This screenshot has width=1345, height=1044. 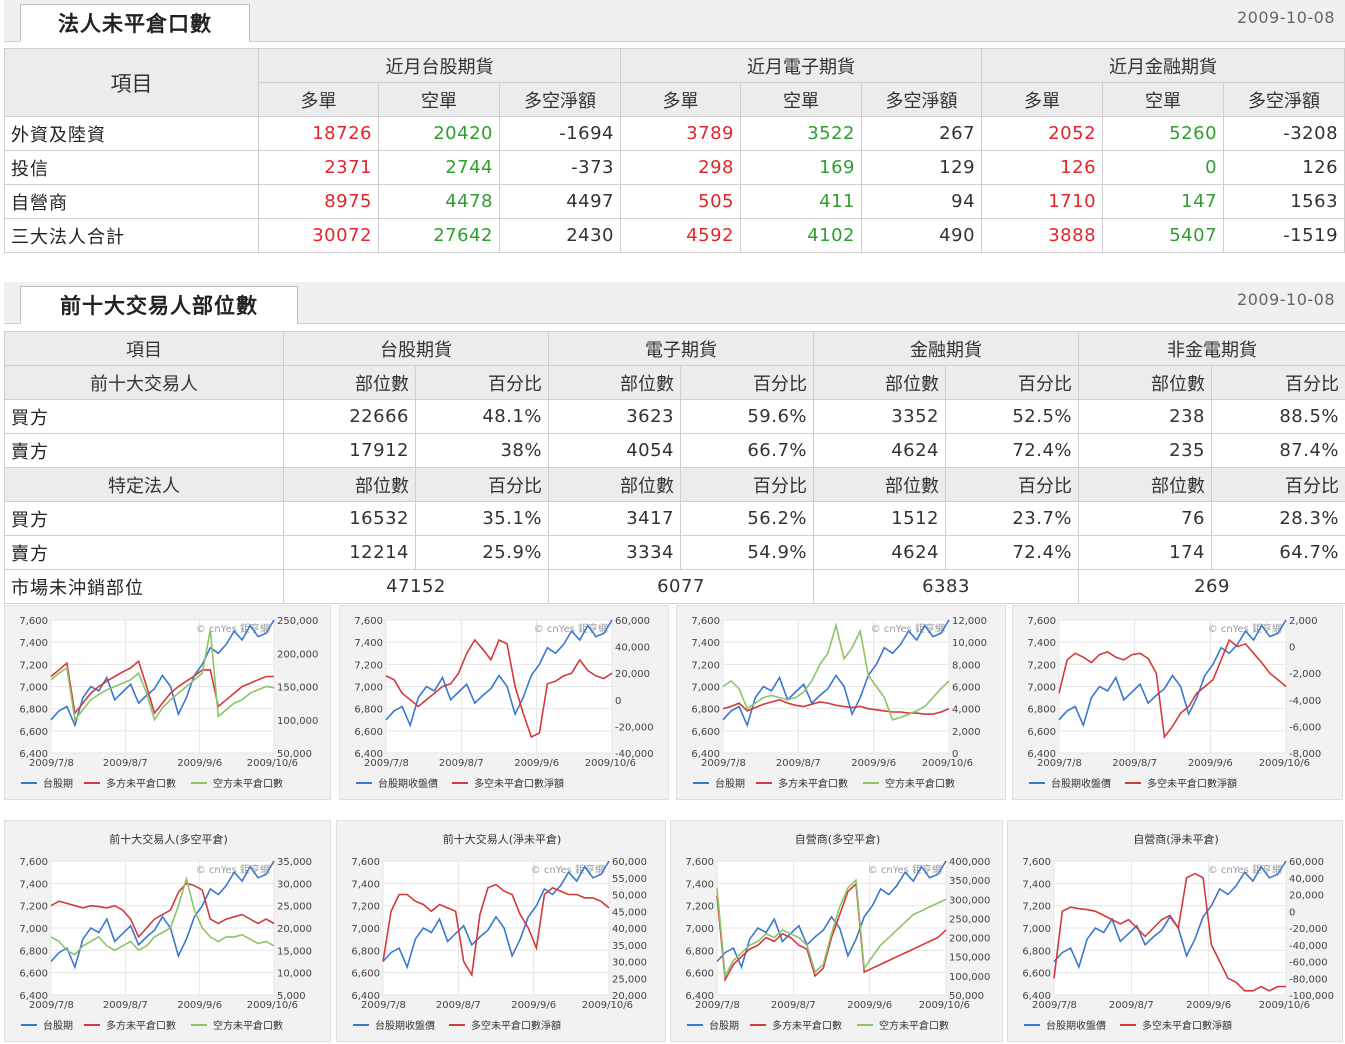 I want to click on row-label: 買方, so click(x=144, y=416).